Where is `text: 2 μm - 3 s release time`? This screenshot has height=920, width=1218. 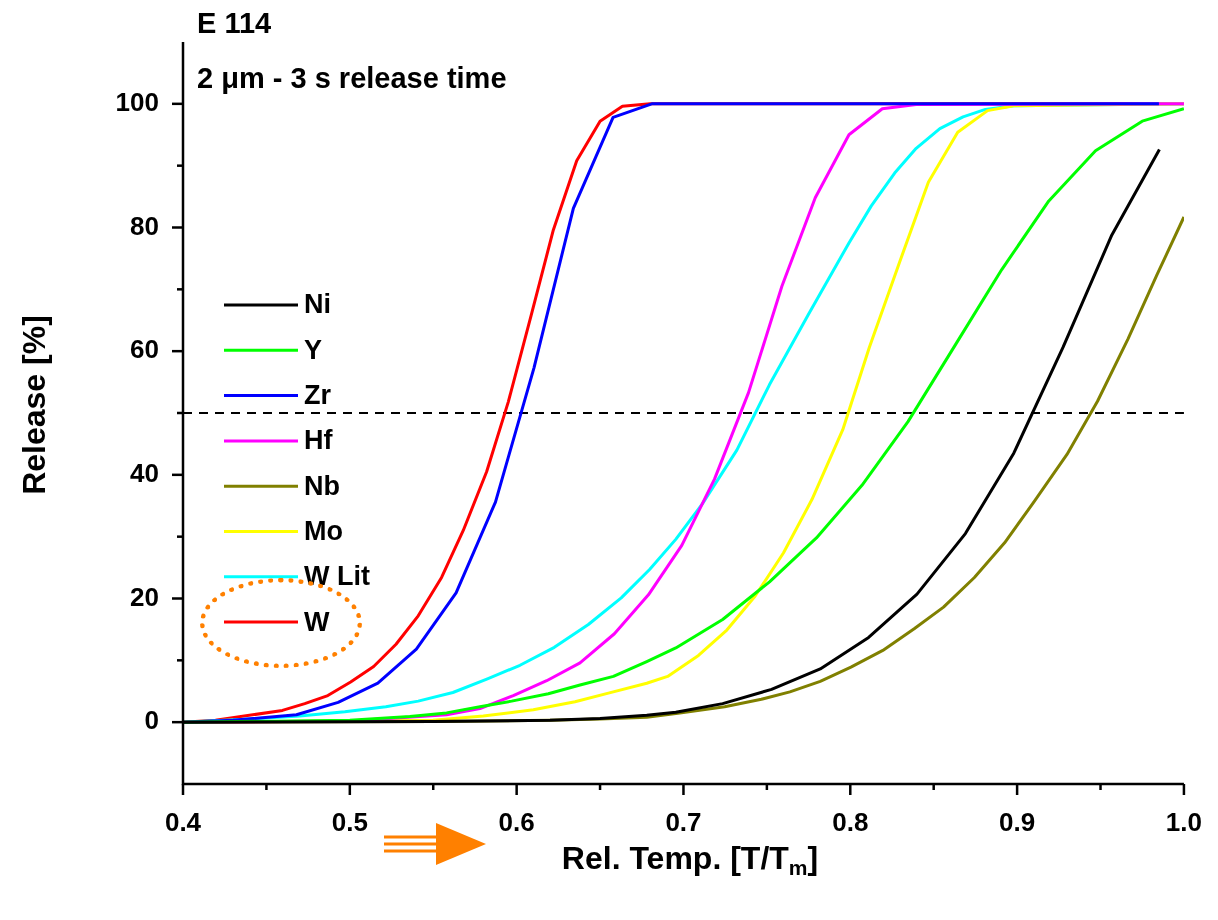
text: 2 μm - 3 s release time is located at coordinates (352, 78).